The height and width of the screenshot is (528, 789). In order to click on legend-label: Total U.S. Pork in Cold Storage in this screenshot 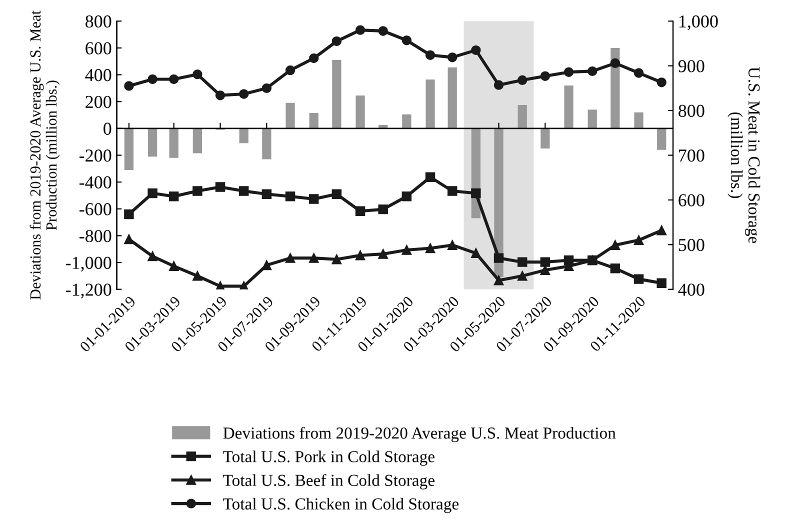, I will do `click(328, 458)`.